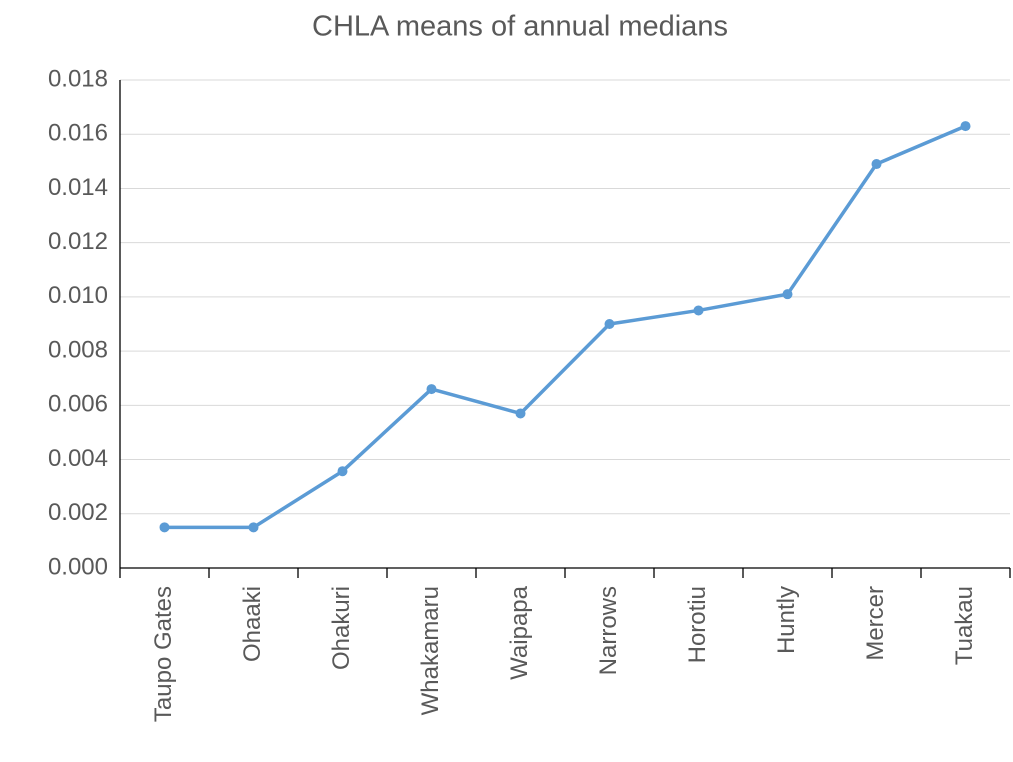 The image size is (1013, 762). I want to click on x-tick-label: Taupo Gates, so click(163, 654).